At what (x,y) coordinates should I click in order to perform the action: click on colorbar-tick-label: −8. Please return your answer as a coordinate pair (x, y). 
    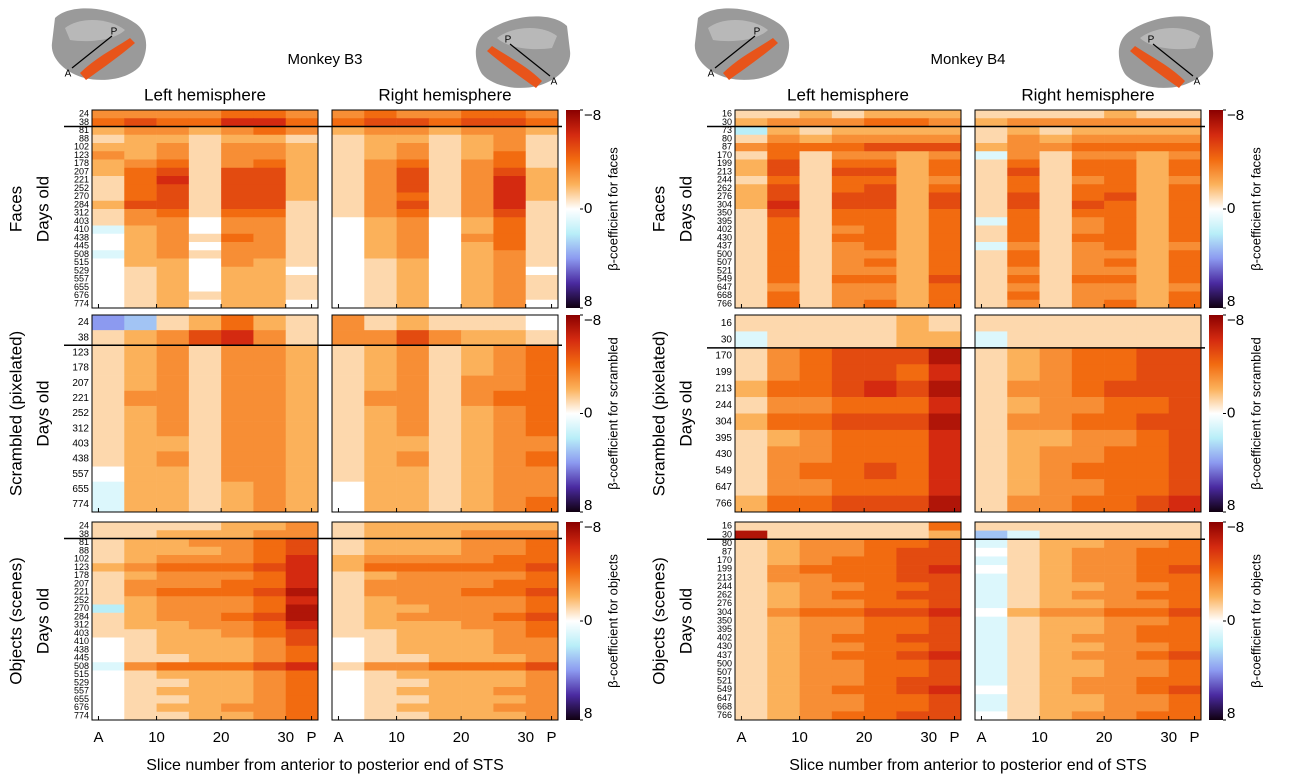
    Looking at the image, I should click on (592, 115).